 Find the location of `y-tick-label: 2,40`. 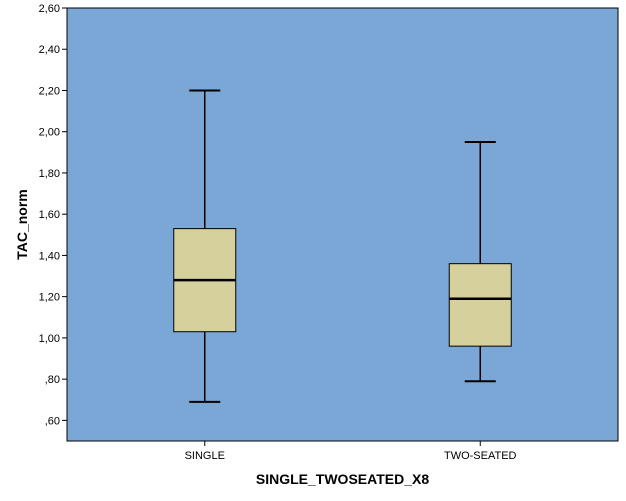

y-tick-label: 2,40 is located at coordinates (49, 50).